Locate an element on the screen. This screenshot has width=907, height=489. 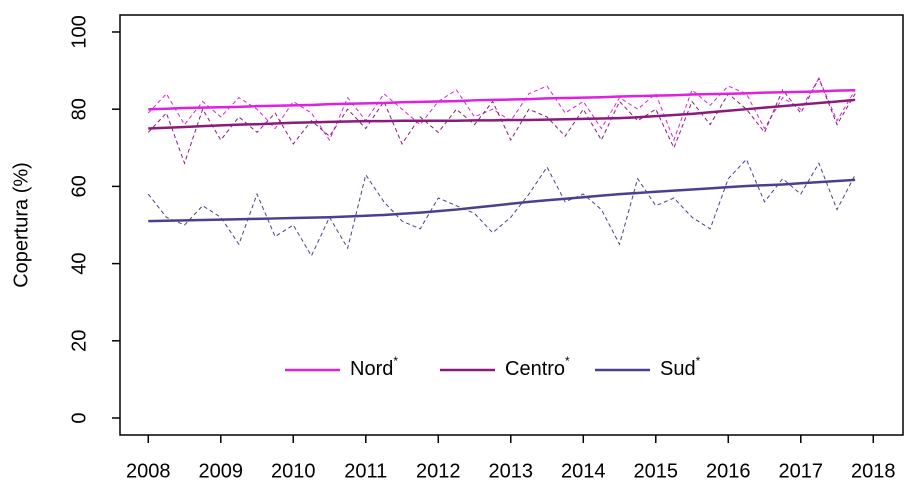
x-tick-label: 2016 is located at coordinates (728, 471).